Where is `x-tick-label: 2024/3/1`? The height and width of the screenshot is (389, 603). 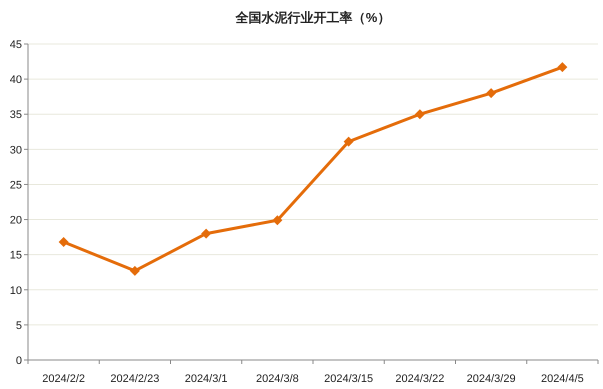 x-tick-label: 2024/3/1 is located at coordinates (206, 379).